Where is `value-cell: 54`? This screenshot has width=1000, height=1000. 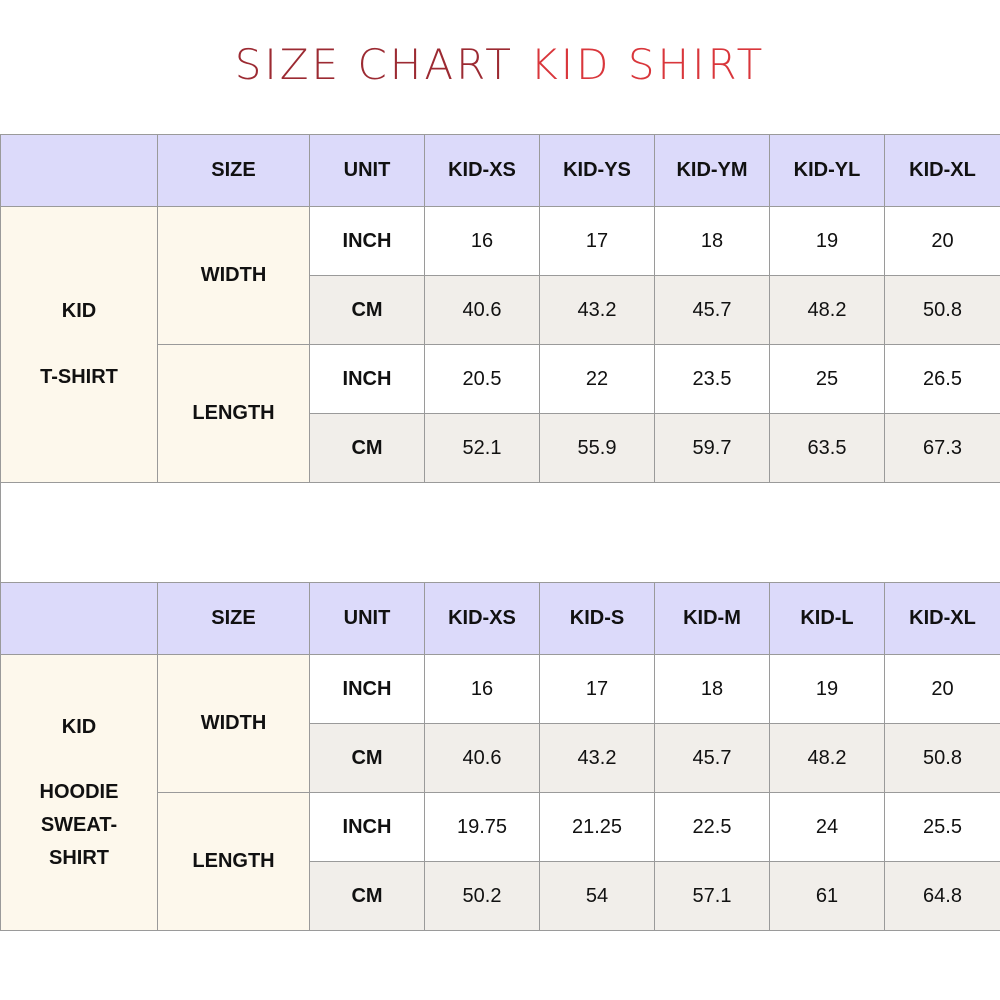
value-cell: 54 is located at coordinates (597, 896).